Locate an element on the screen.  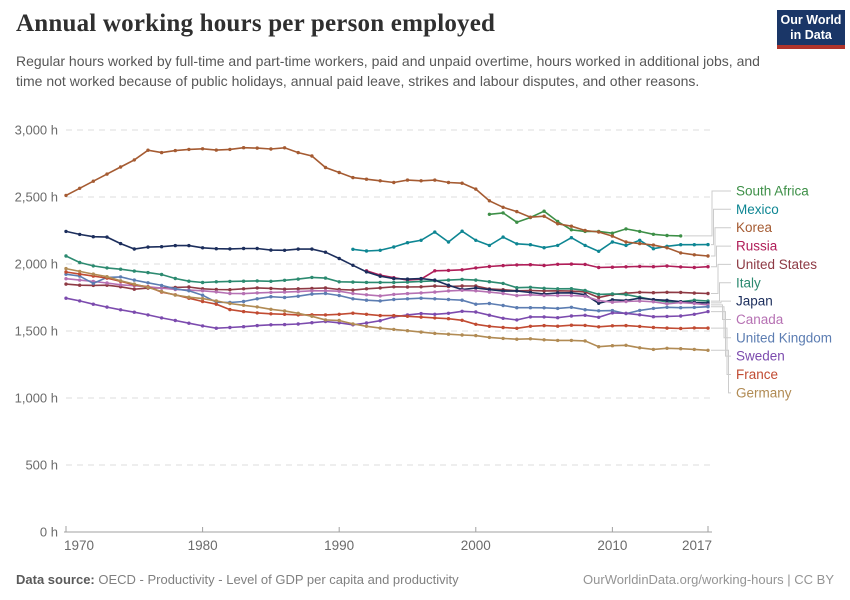
series-line is located at coordinates (387, 279).